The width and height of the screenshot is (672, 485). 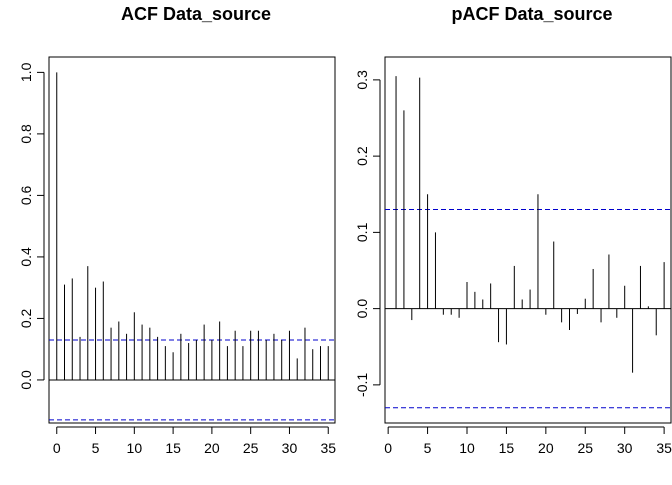 What do you see at coordinates (388, 448) in the screenshot?
I see `pacf-x-tick-label: 0` at bounding box center [388, 448].